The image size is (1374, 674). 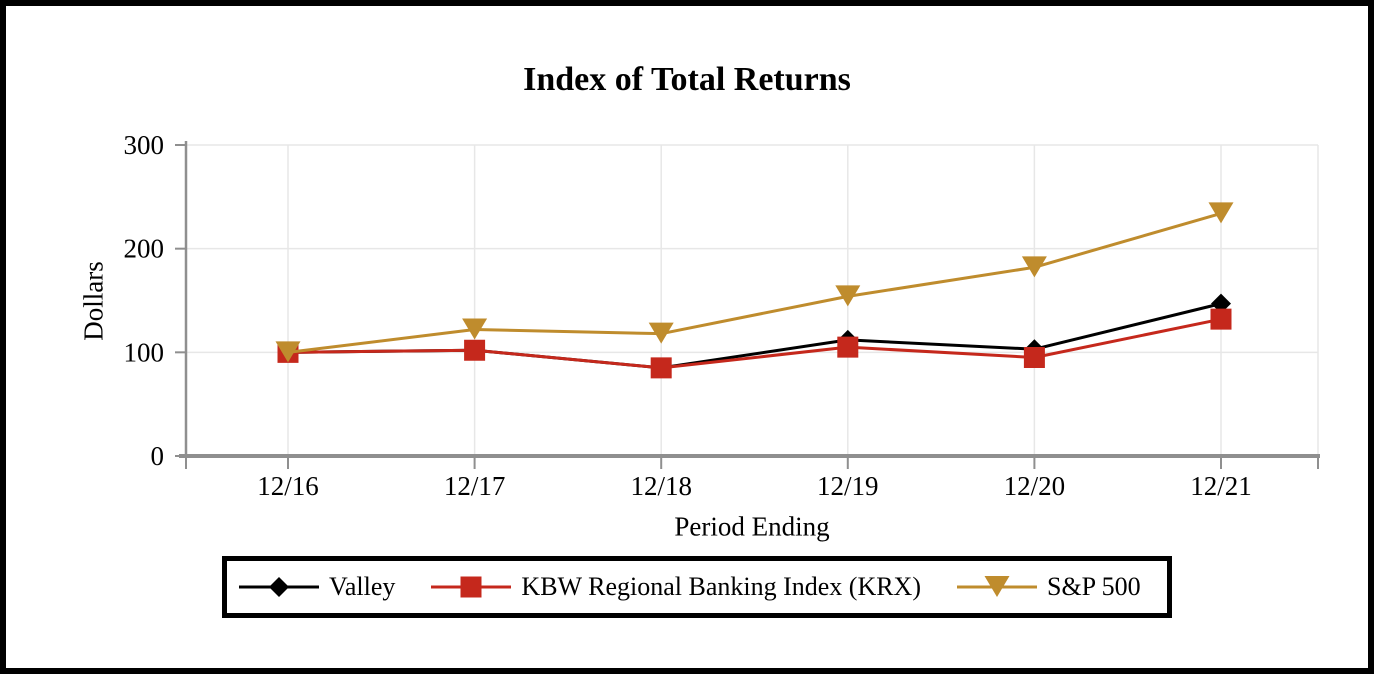 What do you see at coordinates (144, 352) in the screenshot?
I see `y-tick-label: 100` at bounding box center [144, 352].